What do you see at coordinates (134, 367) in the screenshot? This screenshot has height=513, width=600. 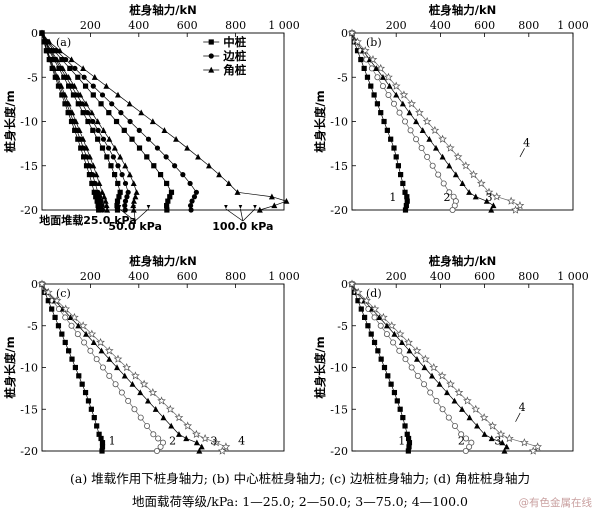 I see `series-line` at bounding box center [134, 367].